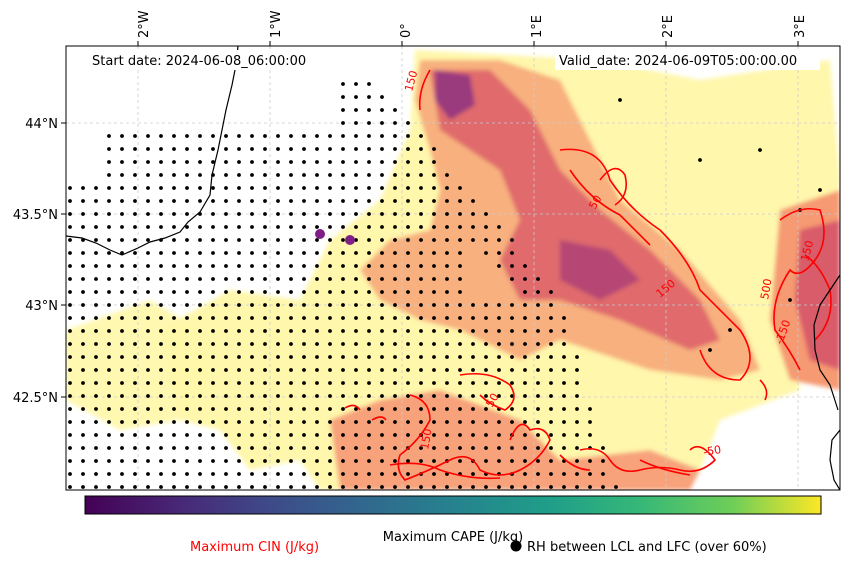 Image resolution: width=850 pixels, height=565 pixels. I want to click on lon-tick-label: 0°, so click(406, 30).